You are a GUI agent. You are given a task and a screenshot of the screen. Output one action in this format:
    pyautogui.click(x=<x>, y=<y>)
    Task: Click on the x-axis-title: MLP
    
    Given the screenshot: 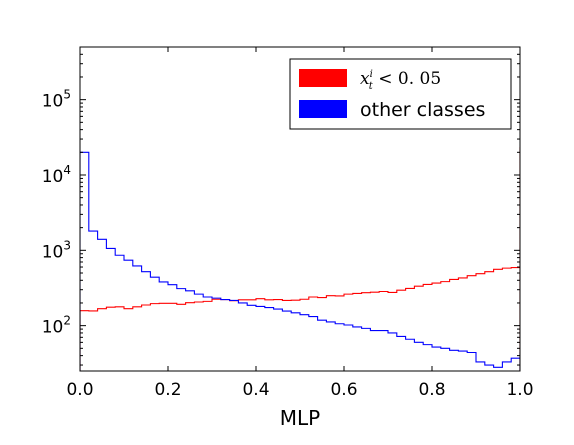 What is the action you would take?
    pyautogui.click(x=300, y=418)
    